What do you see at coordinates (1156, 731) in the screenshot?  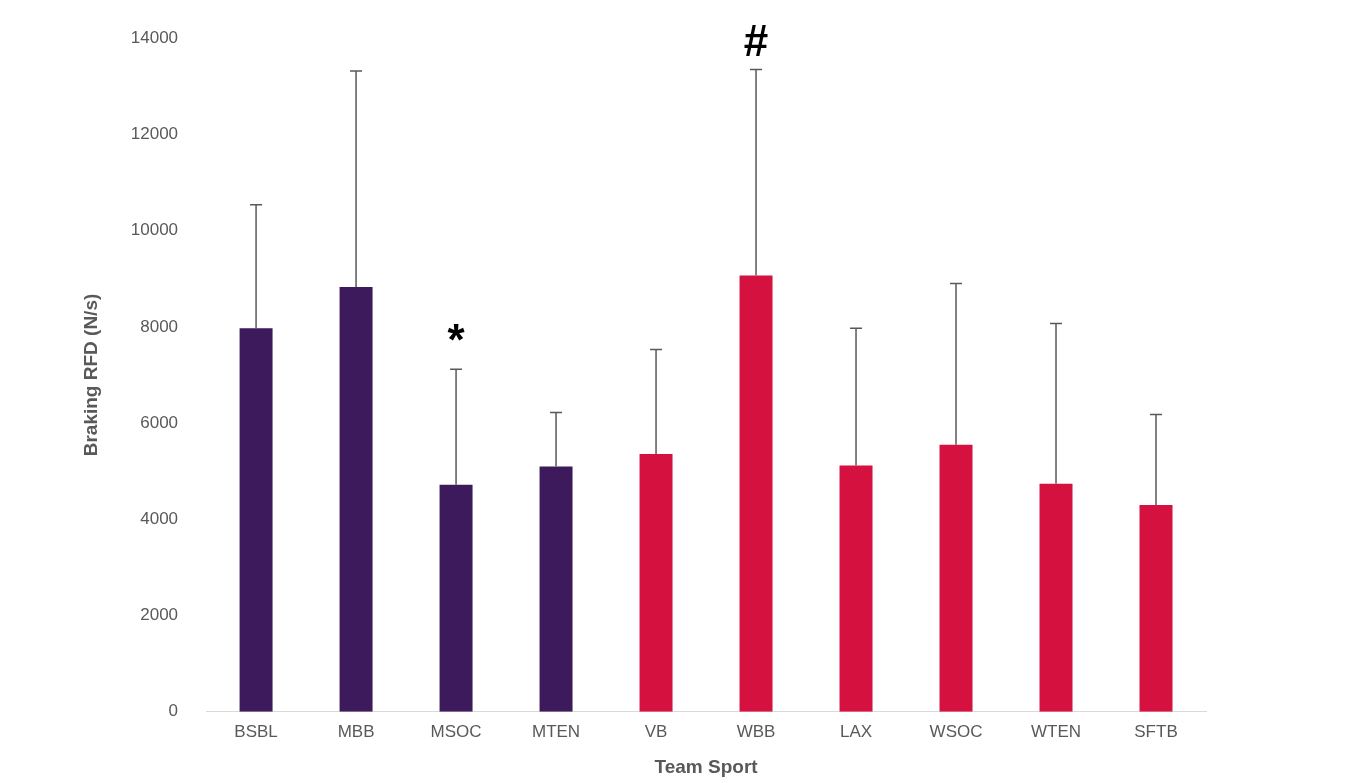 I see `x-tick-label: SFTB` at bounding box center [1156, 731].